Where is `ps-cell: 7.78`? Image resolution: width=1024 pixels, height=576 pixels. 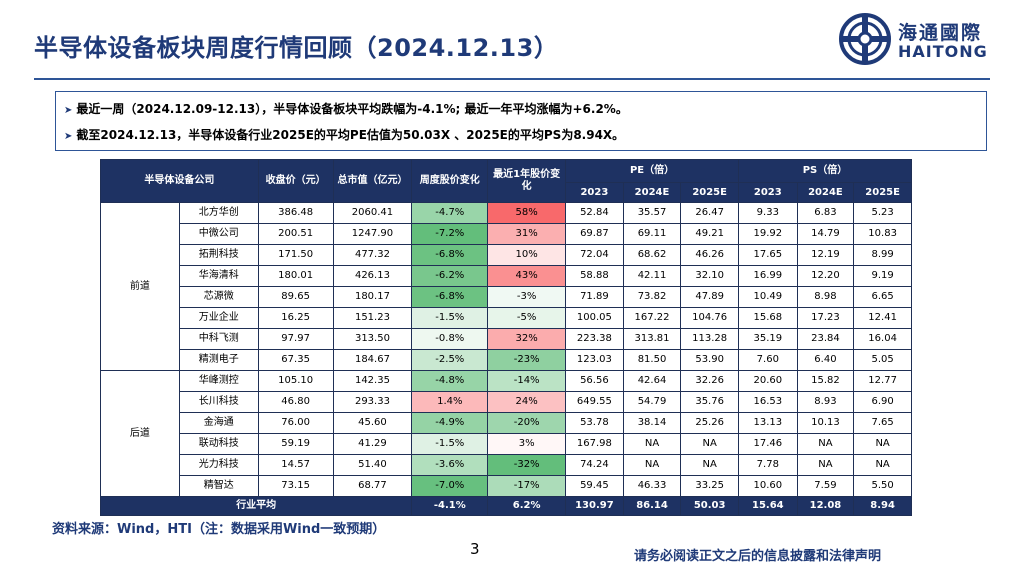 ps-cell: 7.78 is located at coordinates (767, 465).